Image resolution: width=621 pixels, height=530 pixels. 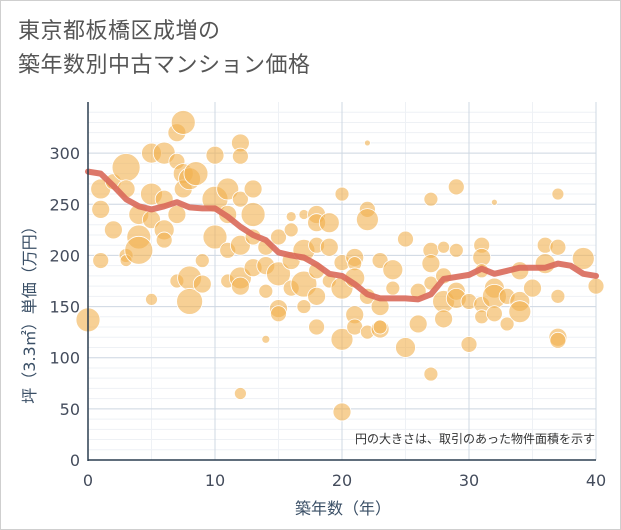 I want to click on y-tick-label: 300, so click(x=64, y=153).